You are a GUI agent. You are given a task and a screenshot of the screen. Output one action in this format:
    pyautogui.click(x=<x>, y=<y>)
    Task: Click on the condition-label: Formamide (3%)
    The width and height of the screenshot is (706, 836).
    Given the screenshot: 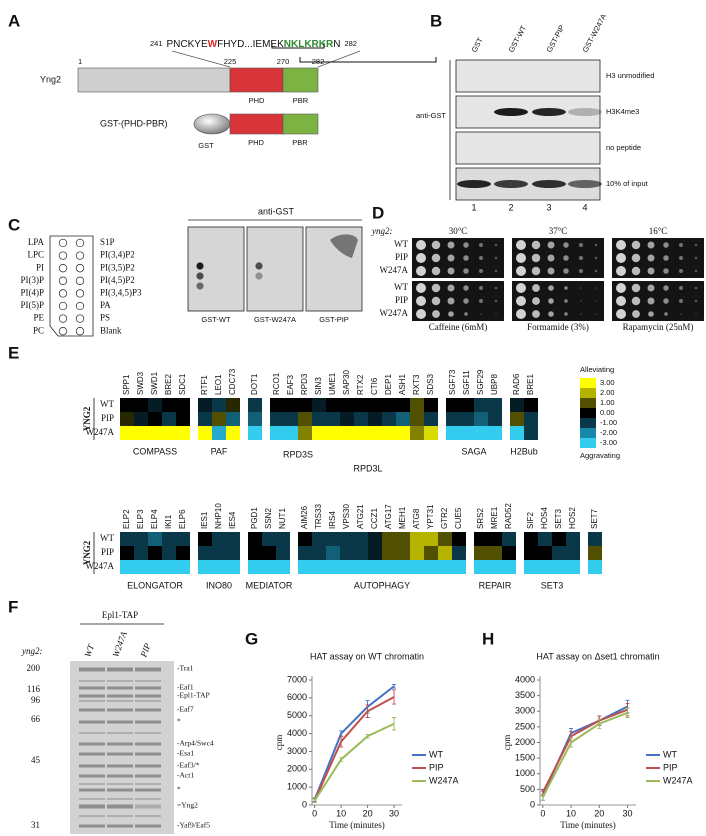 What is the action you would take?
    pyautogui.click(x=558, y=327)
    